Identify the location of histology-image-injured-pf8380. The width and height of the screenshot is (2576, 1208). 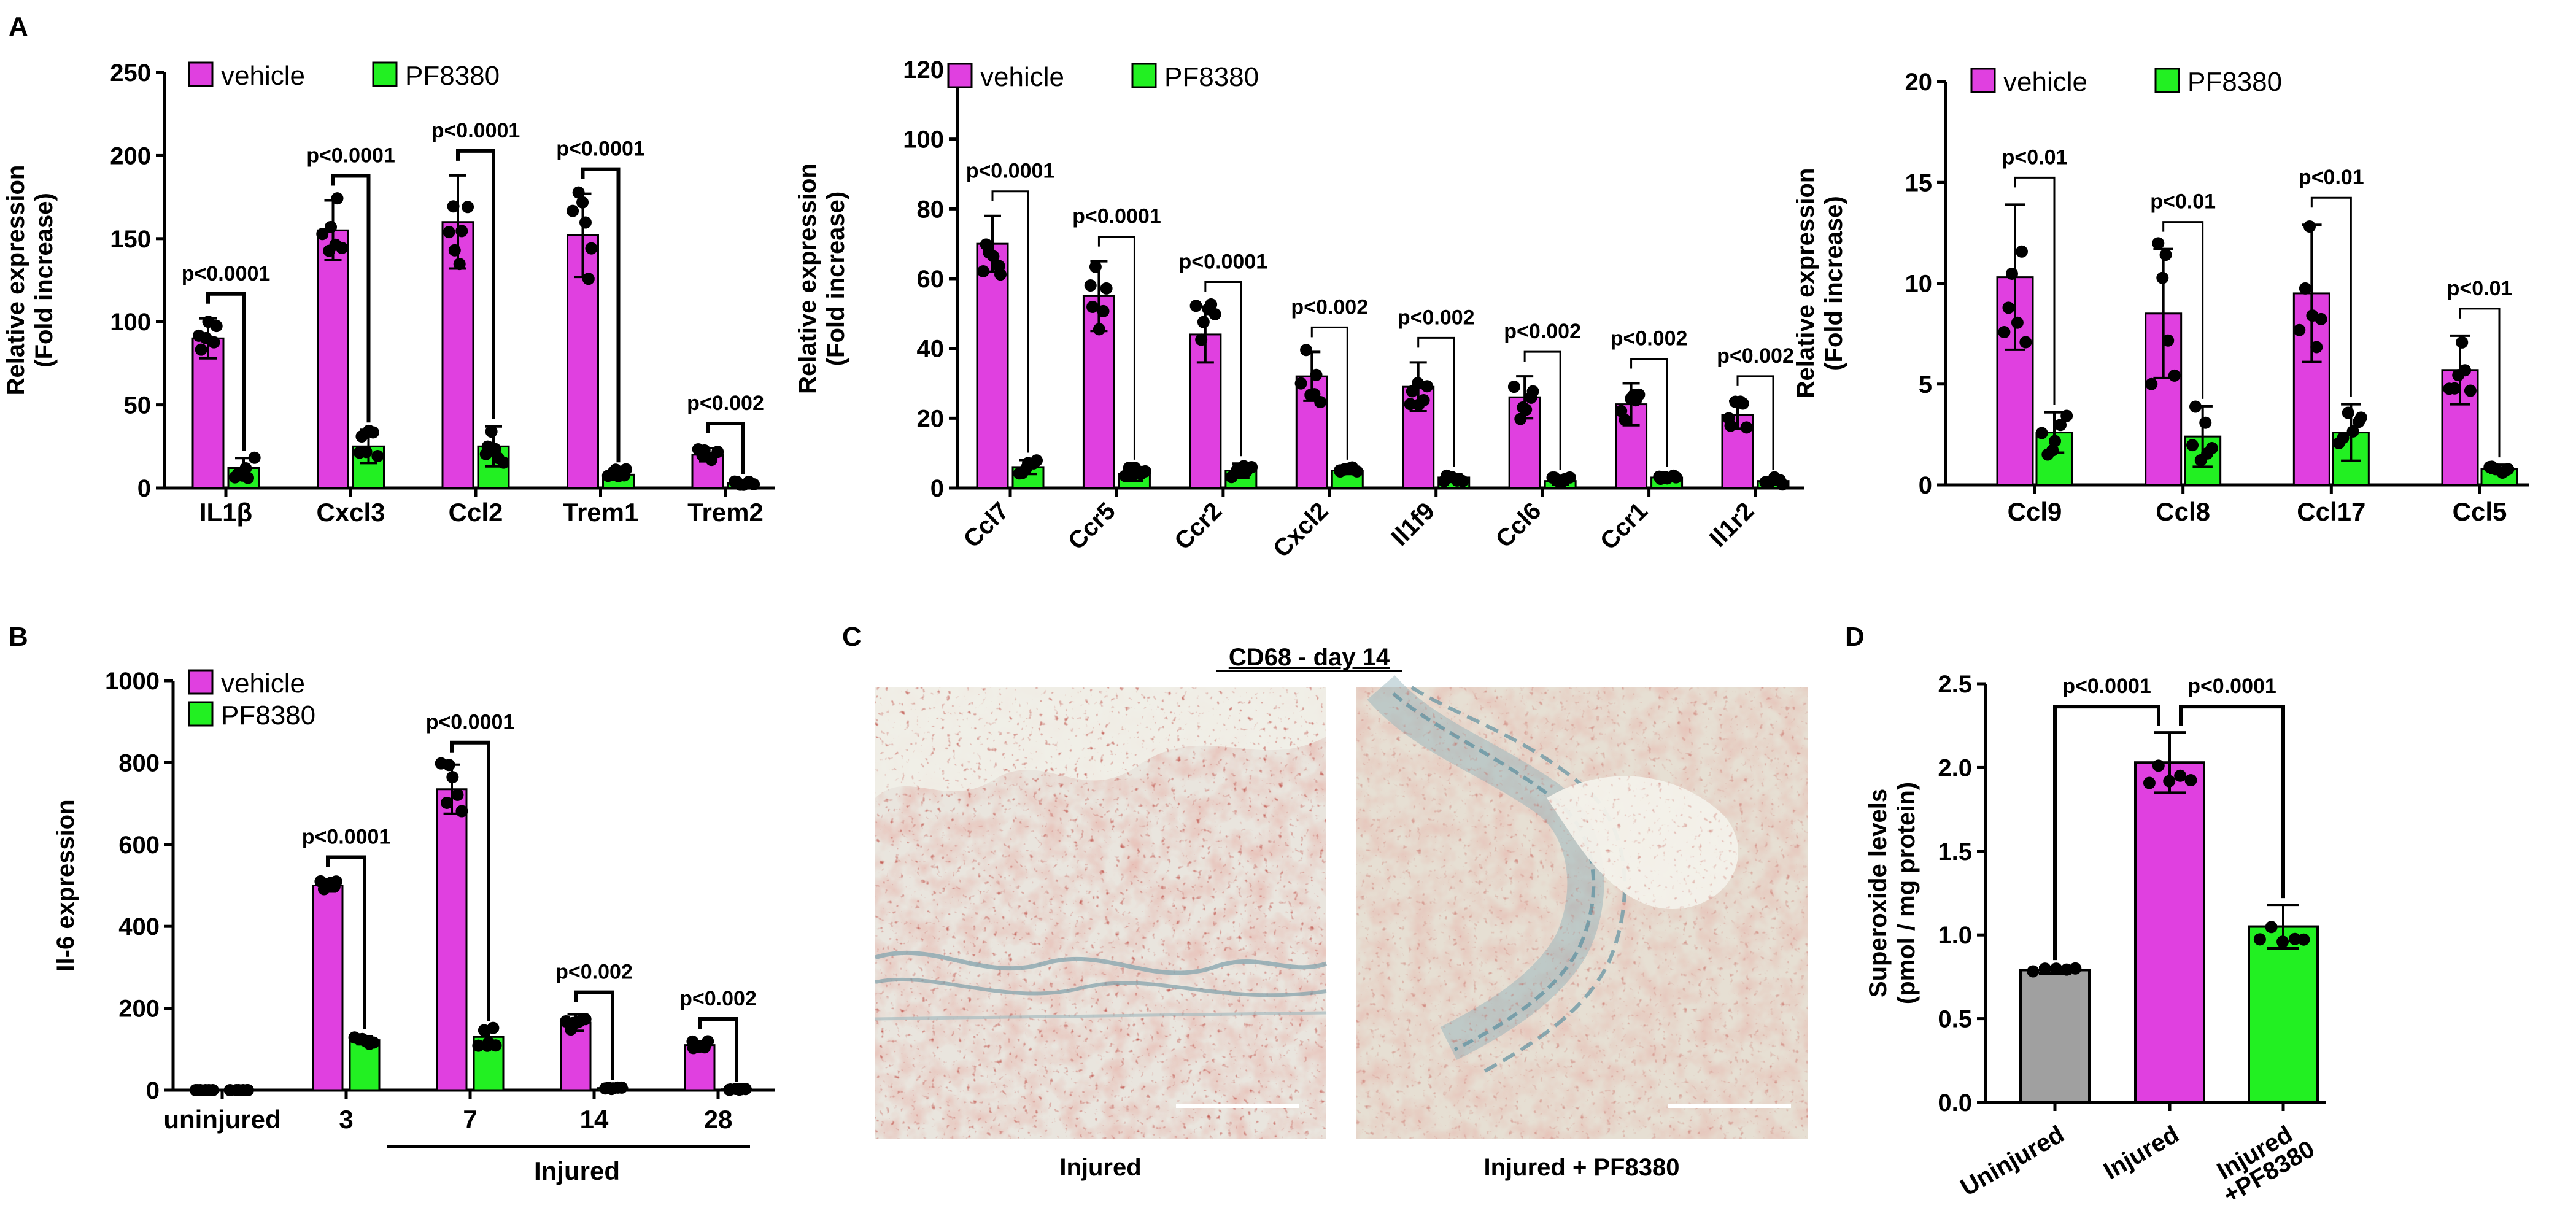
(1582, 907).